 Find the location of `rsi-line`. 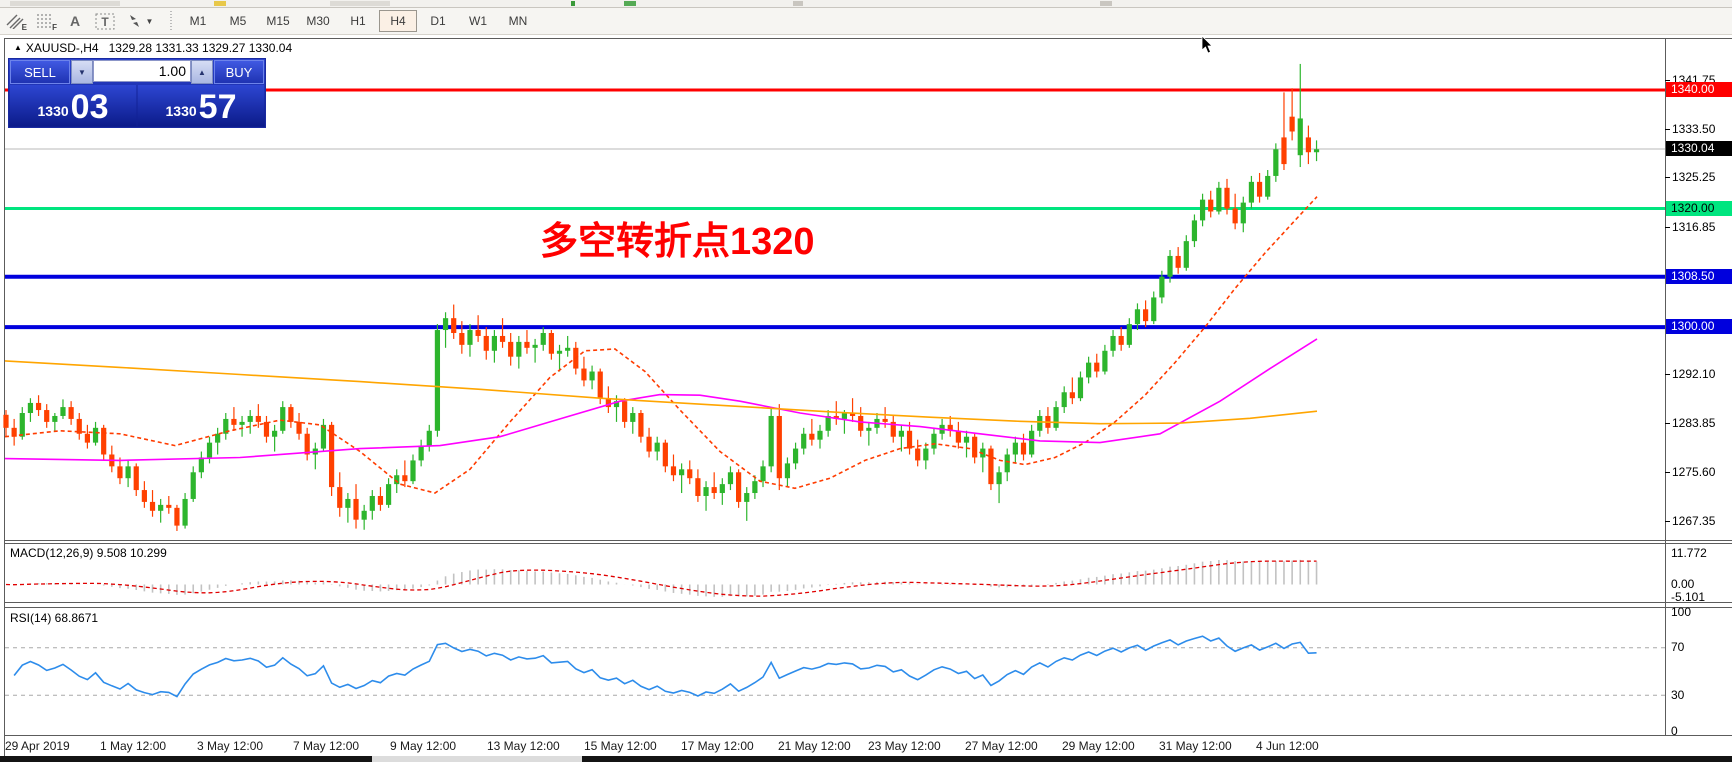

rsi-line is located at coordinates (665, 666).